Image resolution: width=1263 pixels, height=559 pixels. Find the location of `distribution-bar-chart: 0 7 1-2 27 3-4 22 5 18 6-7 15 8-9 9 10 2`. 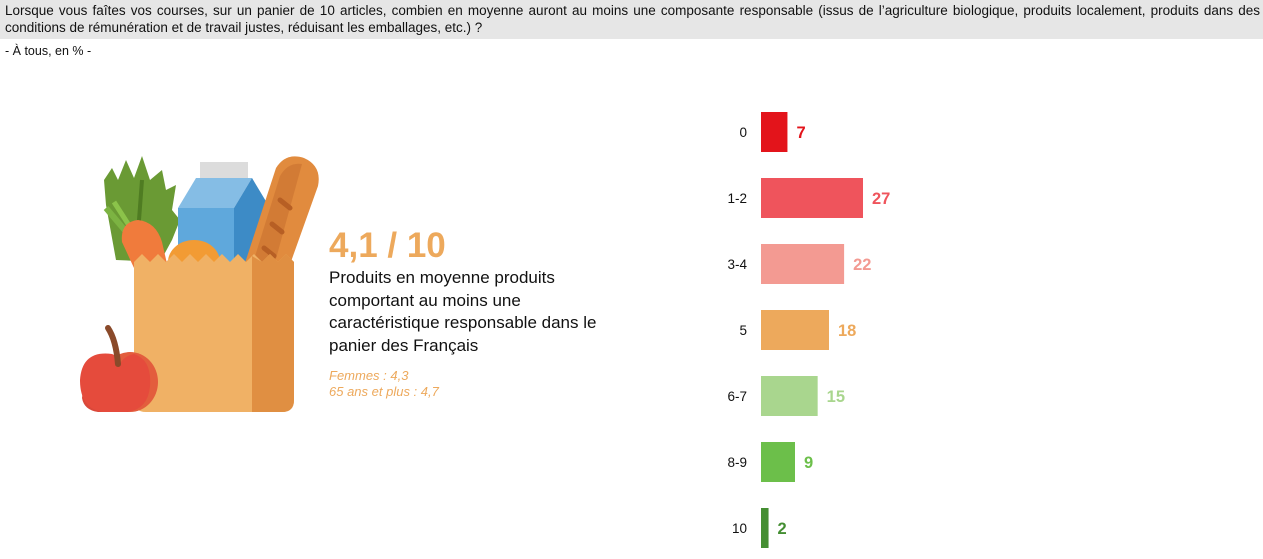

distribution-bar-chart: 0 7 1-2 27 3-4 22 5 18 6-7 15 8-9 9 10 2 is located at coordinates (808, 330).